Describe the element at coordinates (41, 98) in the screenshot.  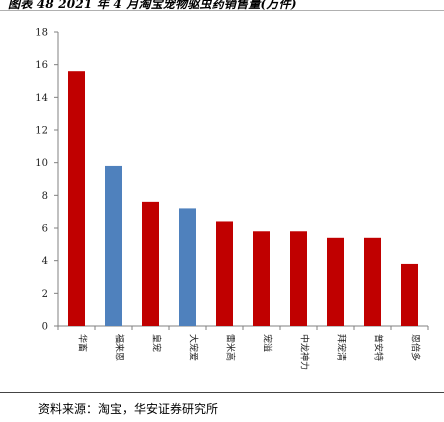
I see `y-tick-label: 14` at that location.